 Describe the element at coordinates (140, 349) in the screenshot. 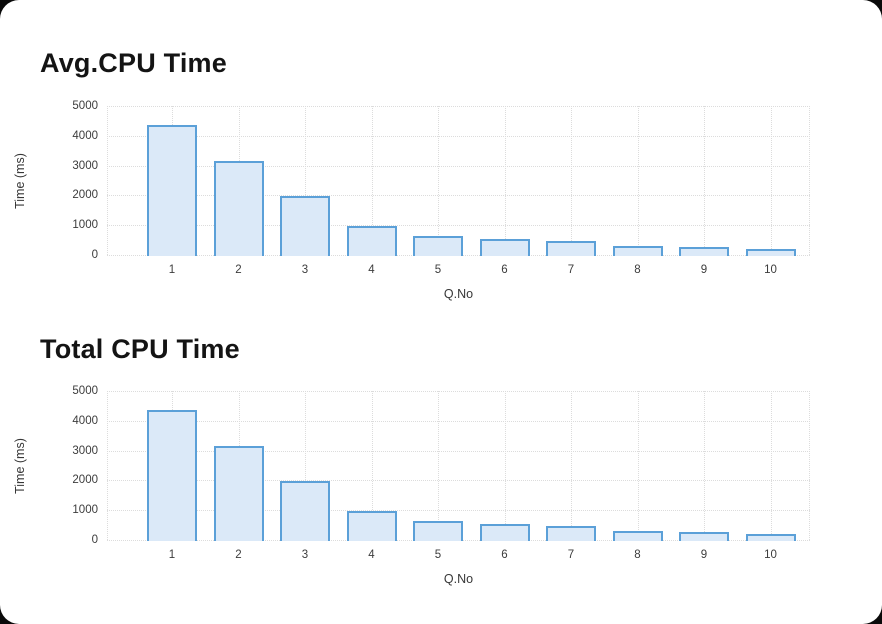

I see `chart-title: Total CPU Time` at that location.